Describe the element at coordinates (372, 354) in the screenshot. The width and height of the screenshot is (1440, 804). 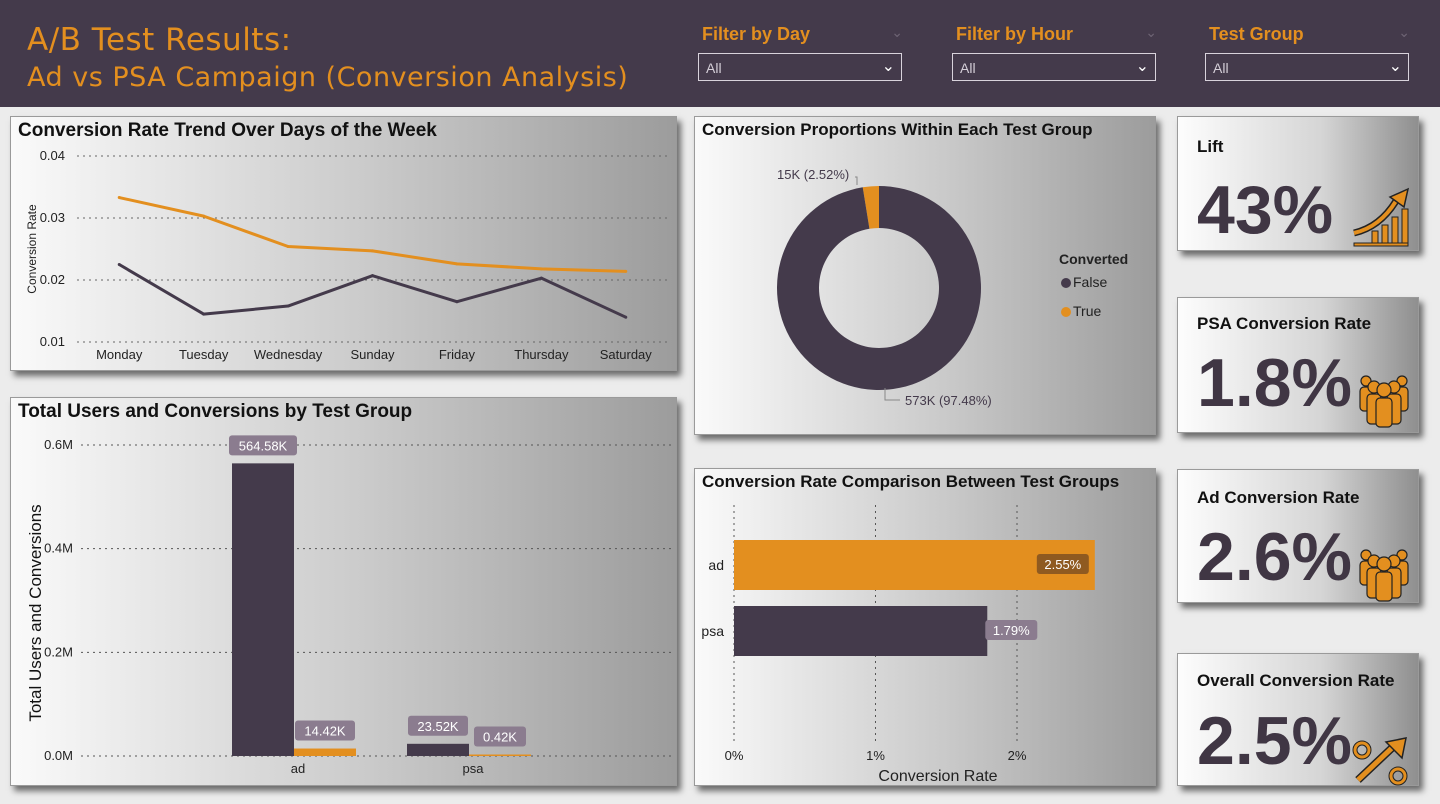
I see `line-xtick-label: Sunday` at that location.